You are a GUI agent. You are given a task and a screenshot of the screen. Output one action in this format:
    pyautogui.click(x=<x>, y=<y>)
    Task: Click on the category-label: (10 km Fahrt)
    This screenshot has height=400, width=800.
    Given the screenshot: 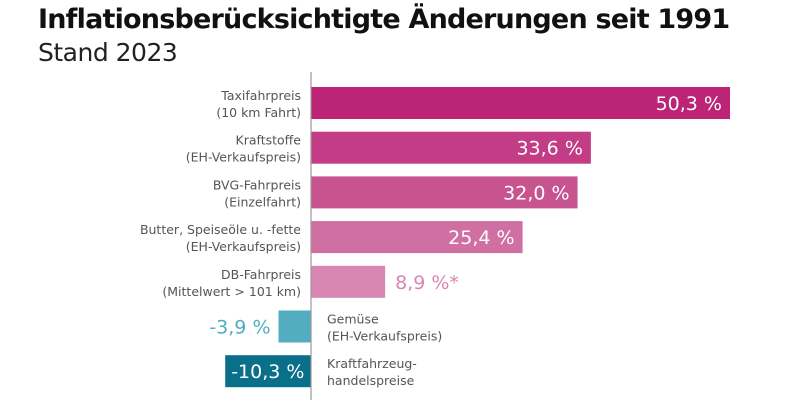 What is the action you would take?
    pyautogui.click(x=258, y=112)
    